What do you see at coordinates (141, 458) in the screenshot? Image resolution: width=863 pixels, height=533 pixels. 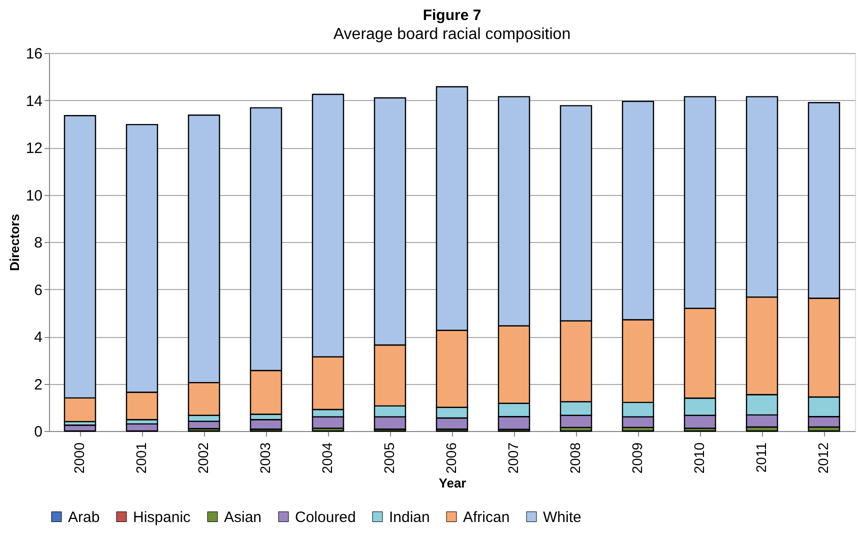 I see `x-tick-label: 2001` at bounding box center [141, 458].